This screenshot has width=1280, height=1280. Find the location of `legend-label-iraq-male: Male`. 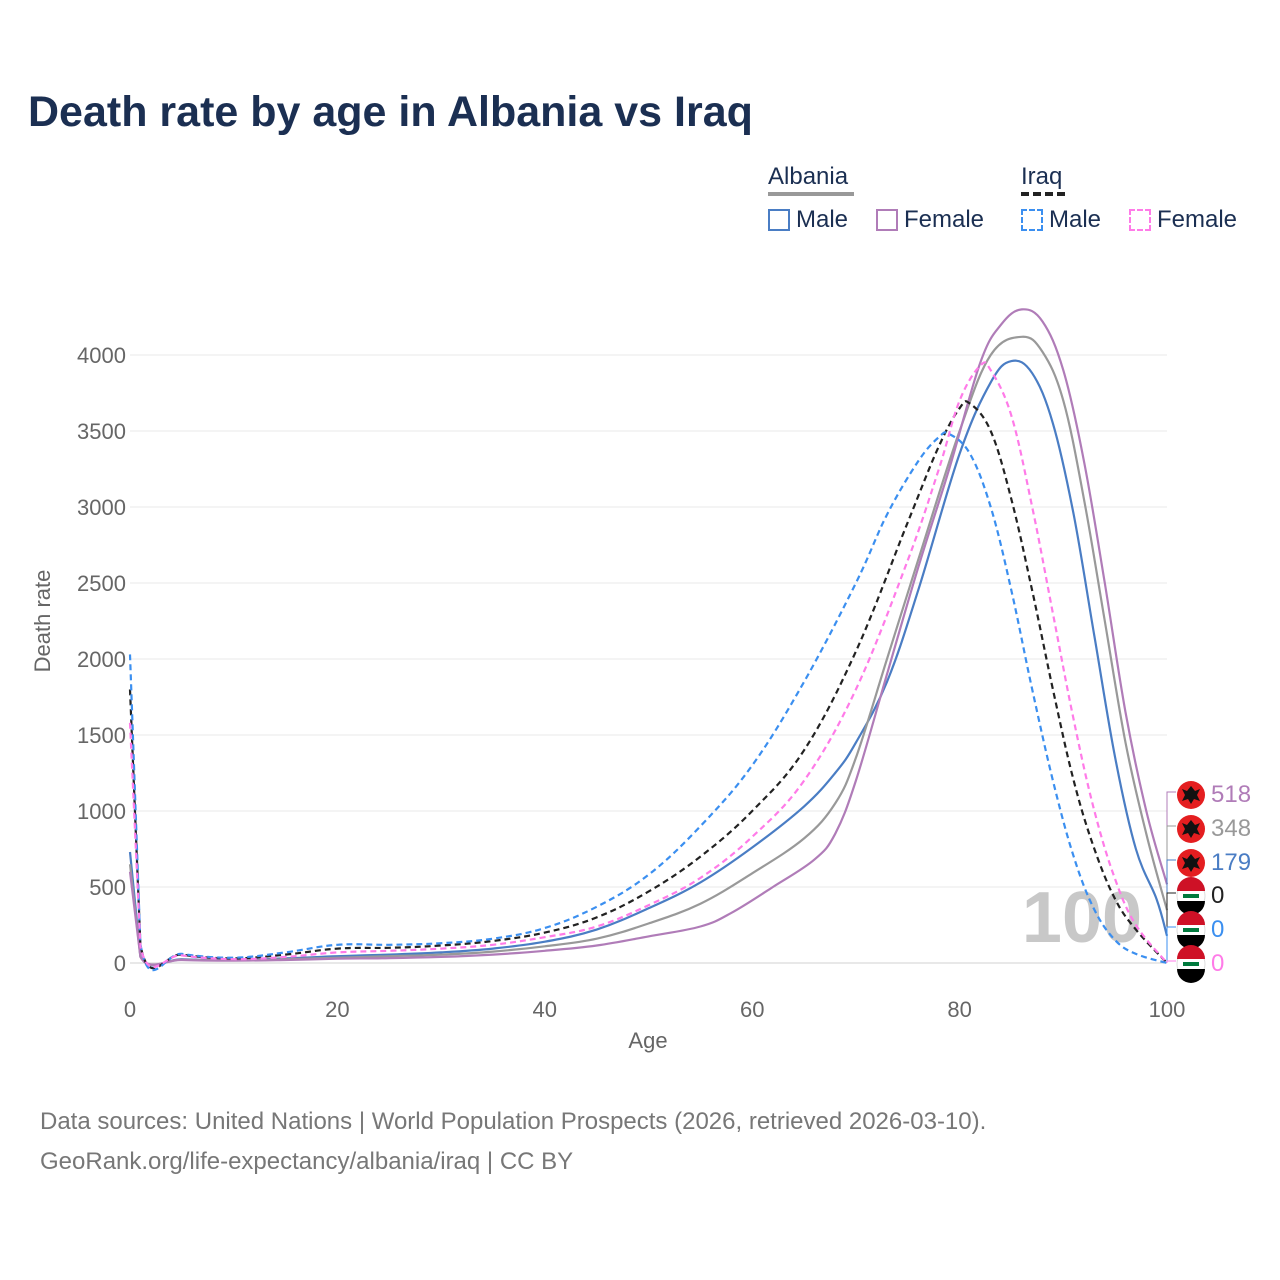

legend-label-iraq-male: Male is located at coordinates (1075, 219).